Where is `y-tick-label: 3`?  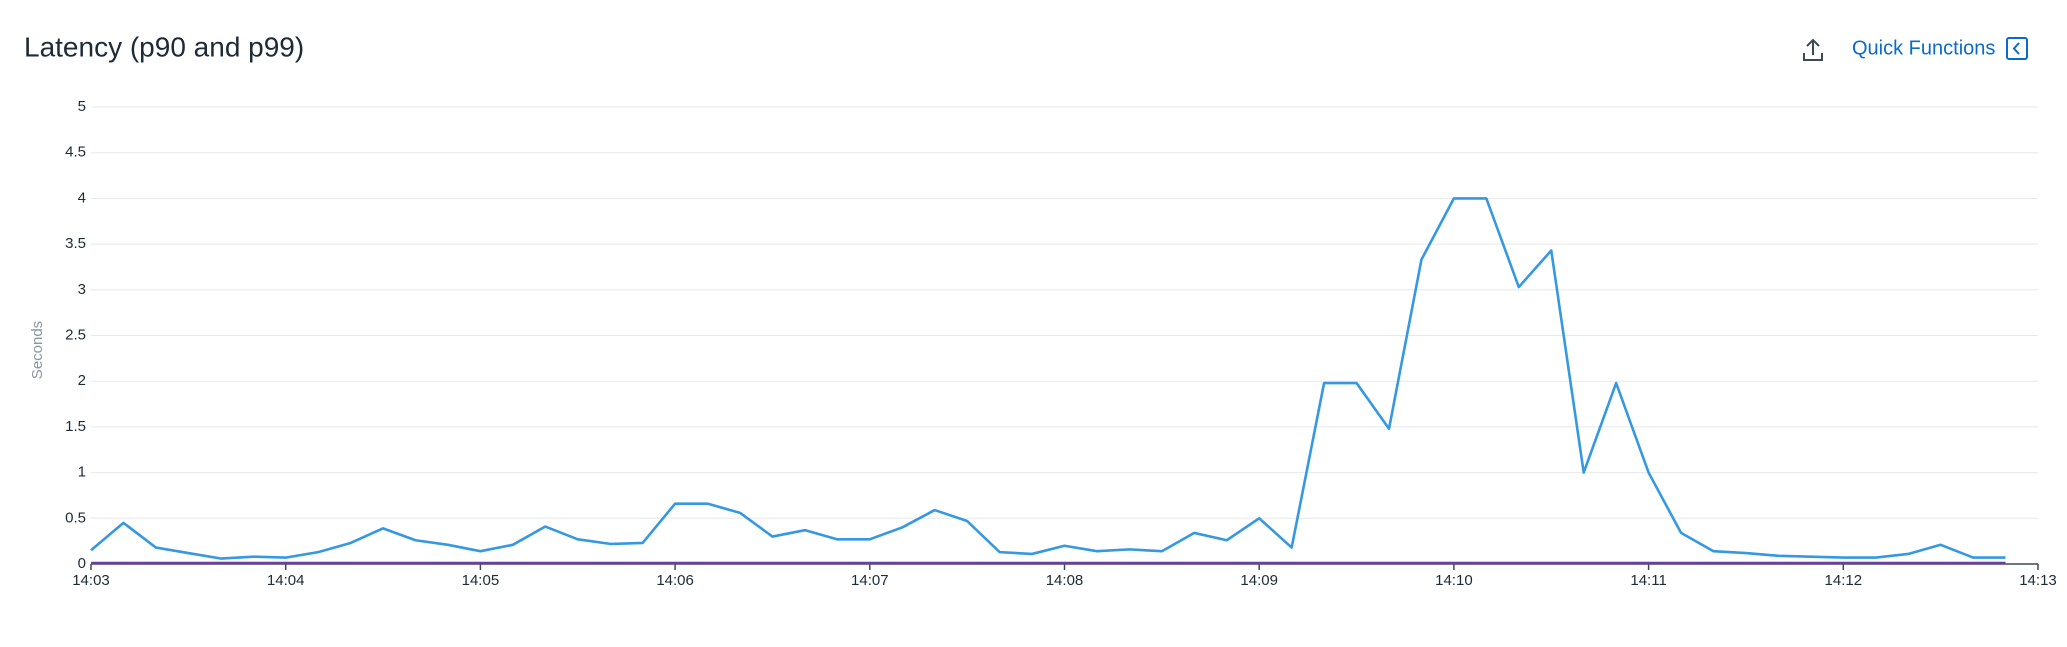 y-tick-label: 3 is located at coordinates (82, 289).